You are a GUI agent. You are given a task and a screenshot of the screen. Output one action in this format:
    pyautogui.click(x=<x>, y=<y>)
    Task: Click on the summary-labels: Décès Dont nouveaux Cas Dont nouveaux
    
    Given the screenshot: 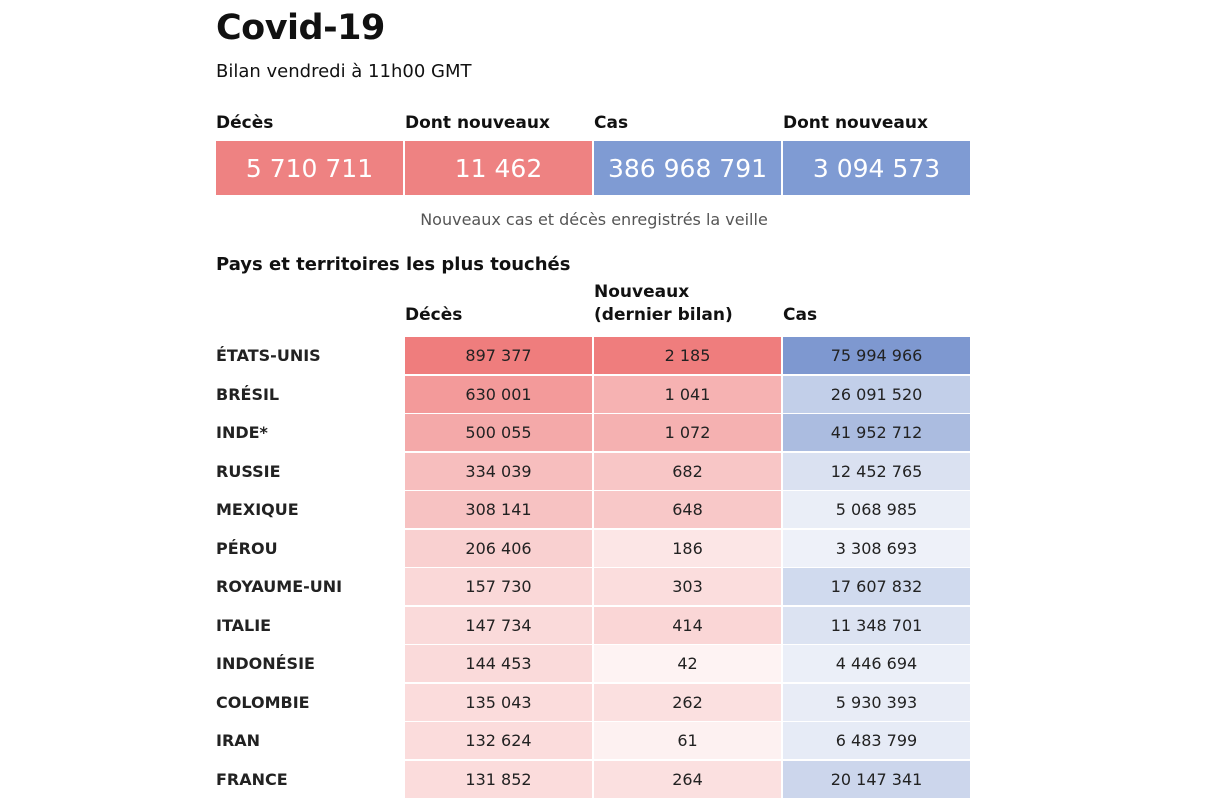 What is the action you would take?
    pyautogui.click(x=594, y=125)
    